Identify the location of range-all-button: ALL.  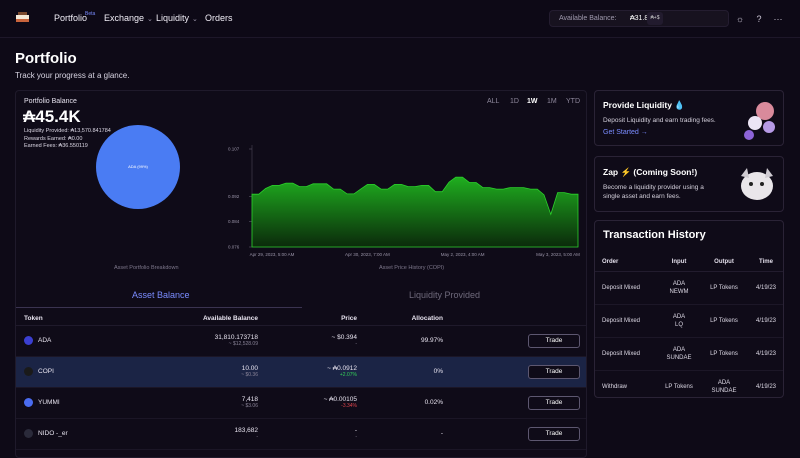
(493, 101).